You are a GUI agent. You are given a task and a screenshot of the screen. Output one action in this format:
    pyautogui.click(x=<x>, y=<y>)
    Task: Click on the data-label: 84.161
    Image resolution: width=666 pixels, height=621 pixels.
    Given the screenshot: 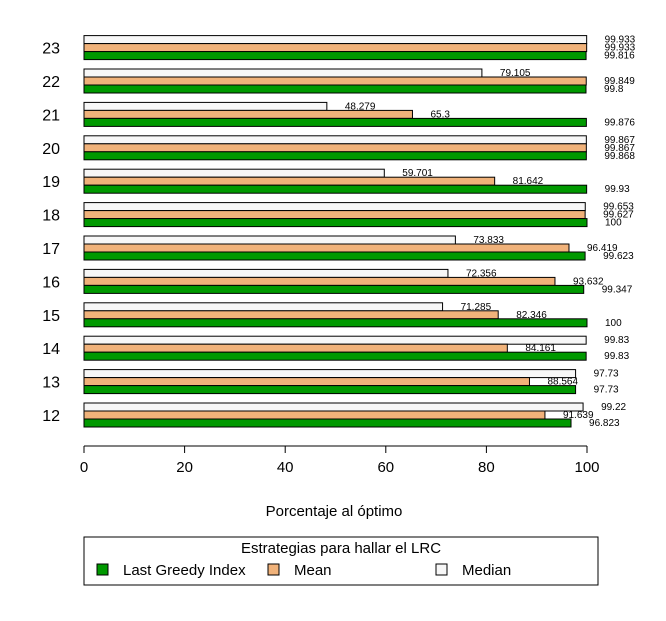 What is the action you would take?
    pyautogui.click(x=540, y=348)
    